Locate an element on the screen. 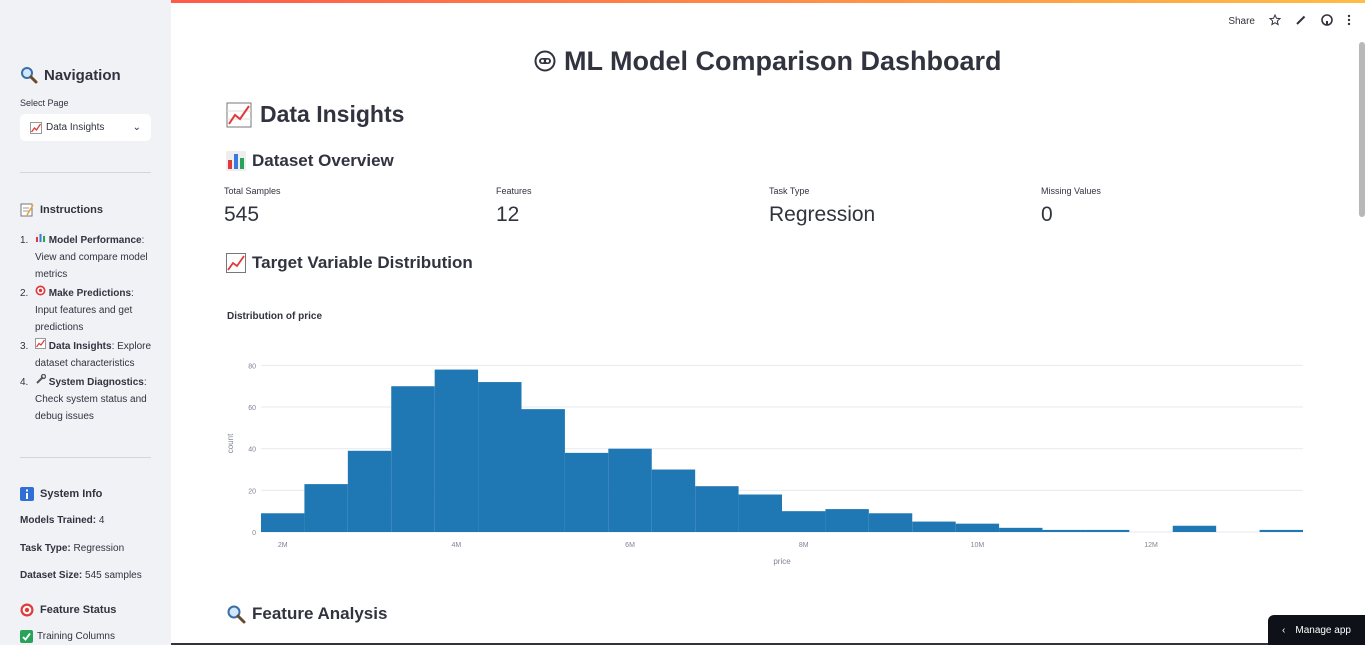  instruction-bold: System Diagnostics is located at coordinates (96, 382).